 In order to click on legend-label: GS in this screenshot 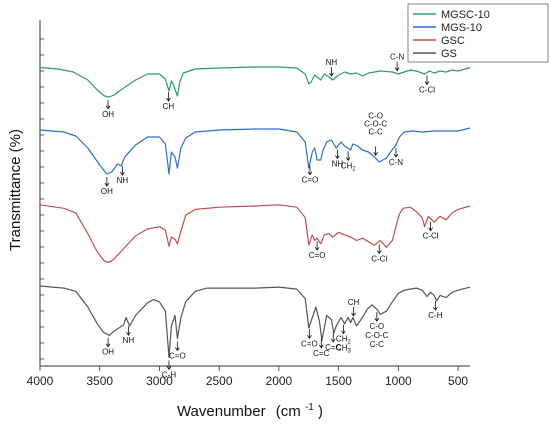, I will do `click(449, 54)`.